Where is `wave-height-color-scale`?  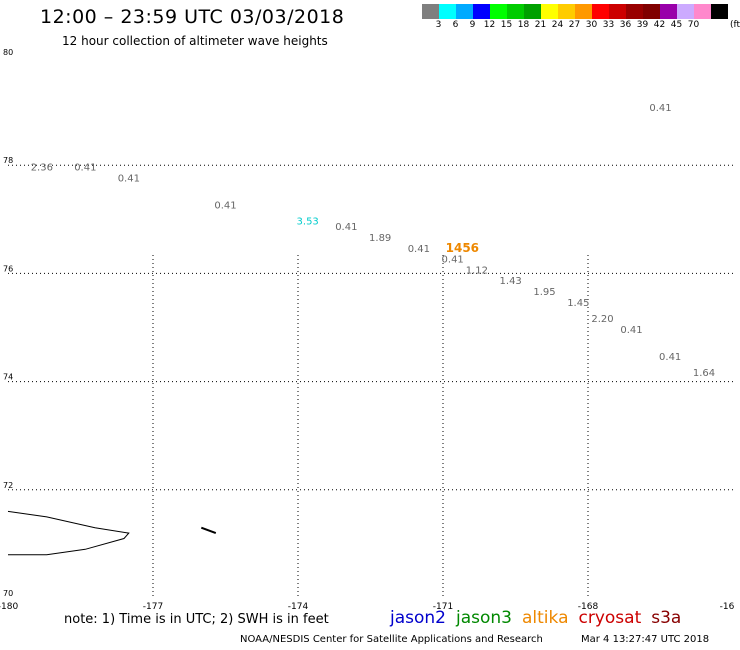 wave-height-color-scale is located at coordinates (575, 11).